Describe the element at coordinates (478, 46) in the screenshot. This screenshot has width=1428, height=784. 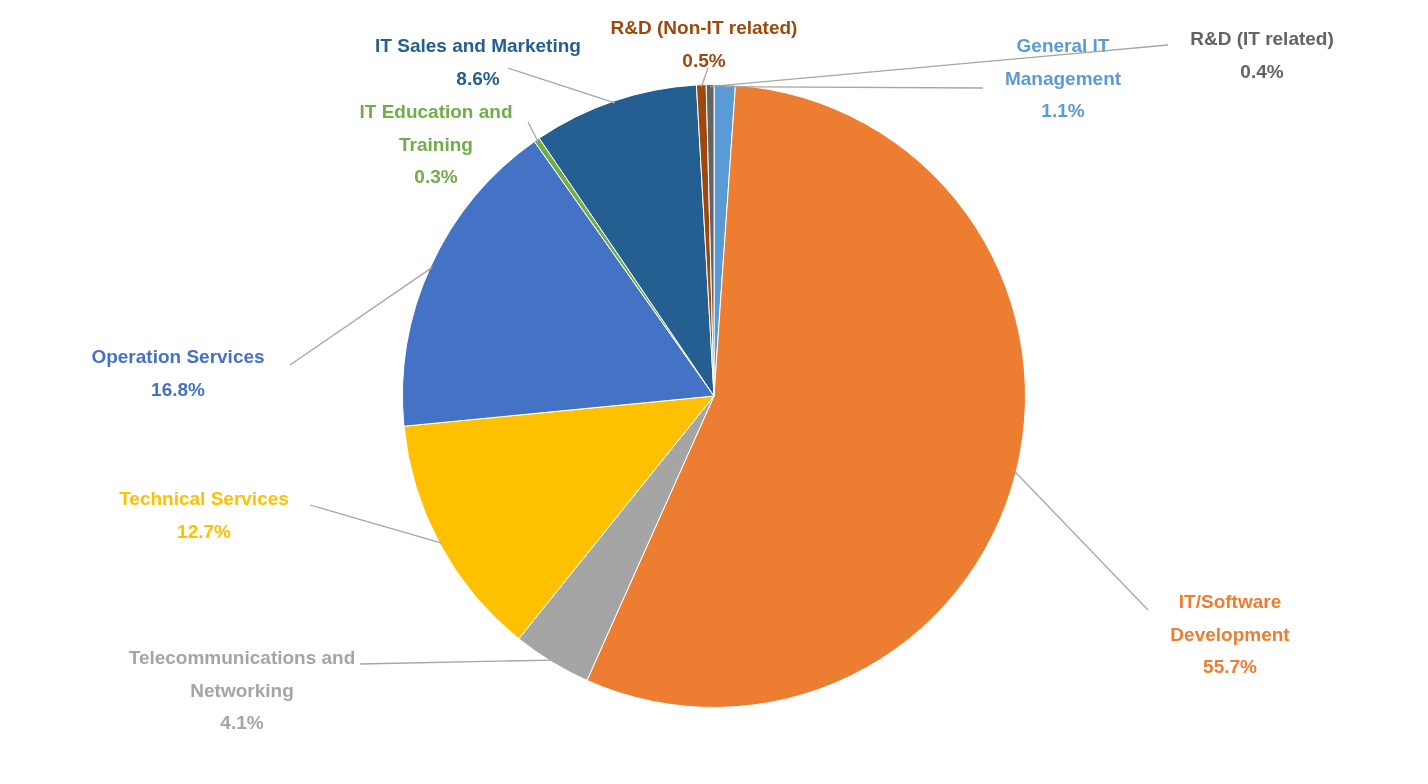
I see `slice-label: IT Sales and Marketing` at that location.